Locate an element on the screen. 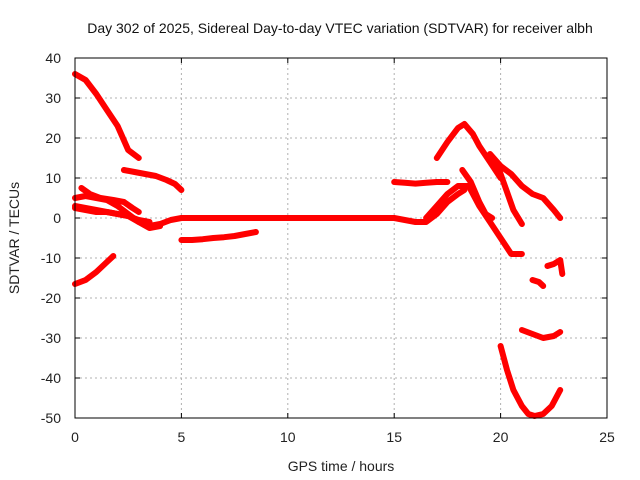  y-tick-label: -30 is located at coordinates (51, 338).